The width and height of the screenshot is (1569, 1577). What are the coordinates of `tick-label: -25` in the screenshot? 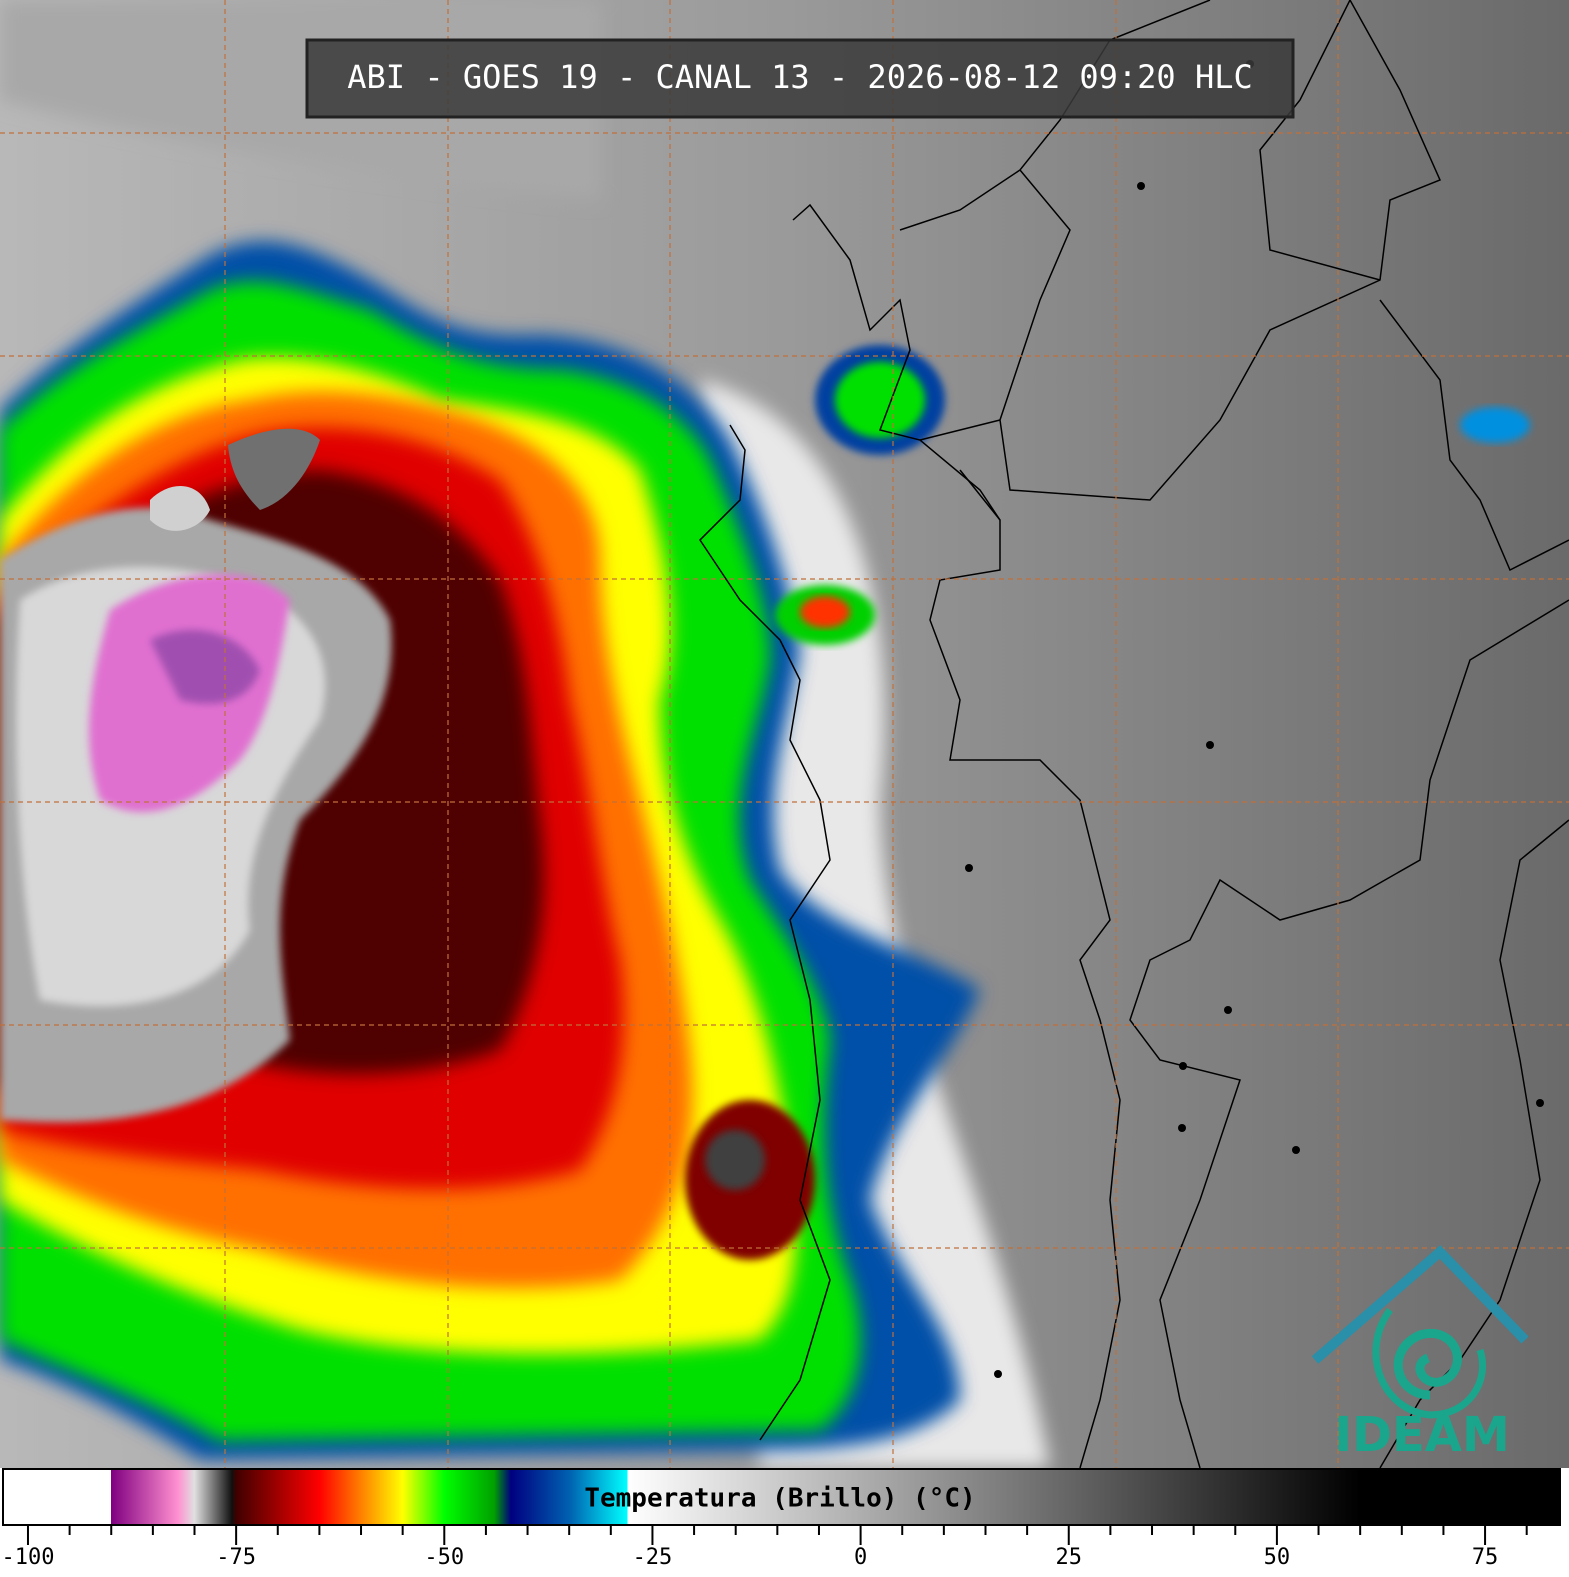 It's located at (653, 1557).